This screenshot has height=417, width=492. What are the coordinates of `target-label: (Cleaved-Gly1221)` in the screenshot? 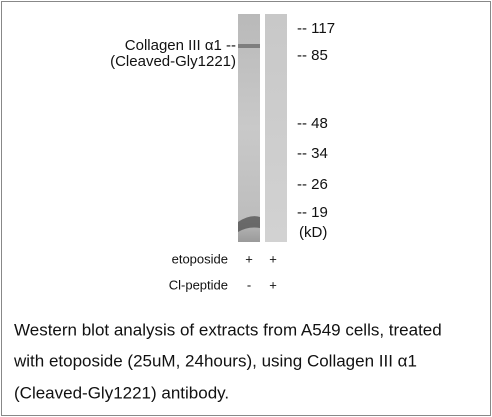 It's located at (173, 61).